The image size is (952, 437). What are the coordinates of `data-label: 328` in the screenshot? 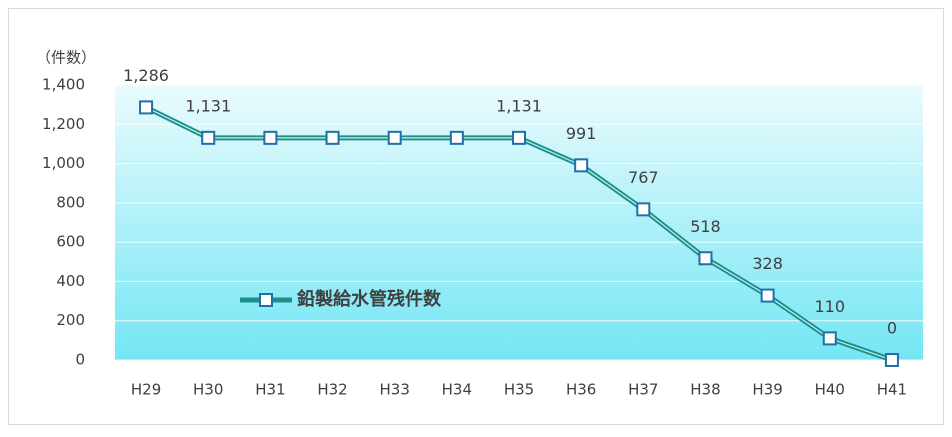 It's located at (767, 263).